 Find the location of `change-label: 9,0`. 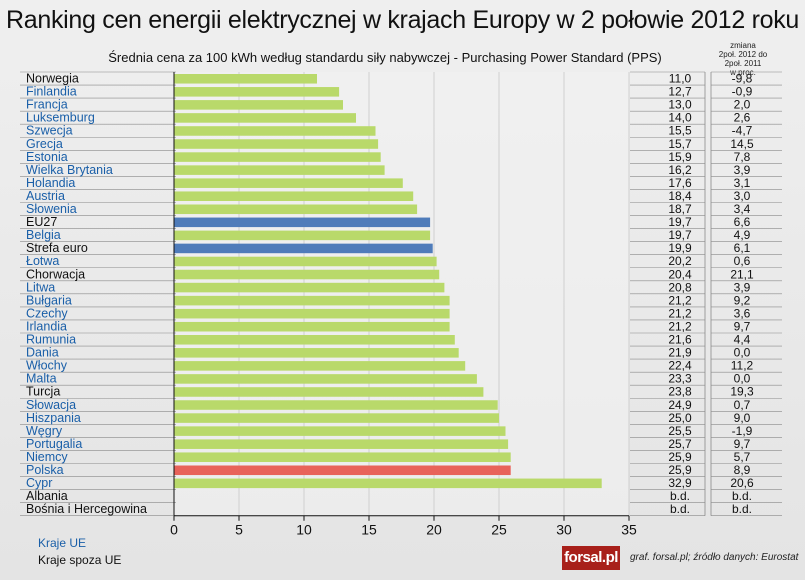

change-label: 9,0 is located at coordinates (742, 418).